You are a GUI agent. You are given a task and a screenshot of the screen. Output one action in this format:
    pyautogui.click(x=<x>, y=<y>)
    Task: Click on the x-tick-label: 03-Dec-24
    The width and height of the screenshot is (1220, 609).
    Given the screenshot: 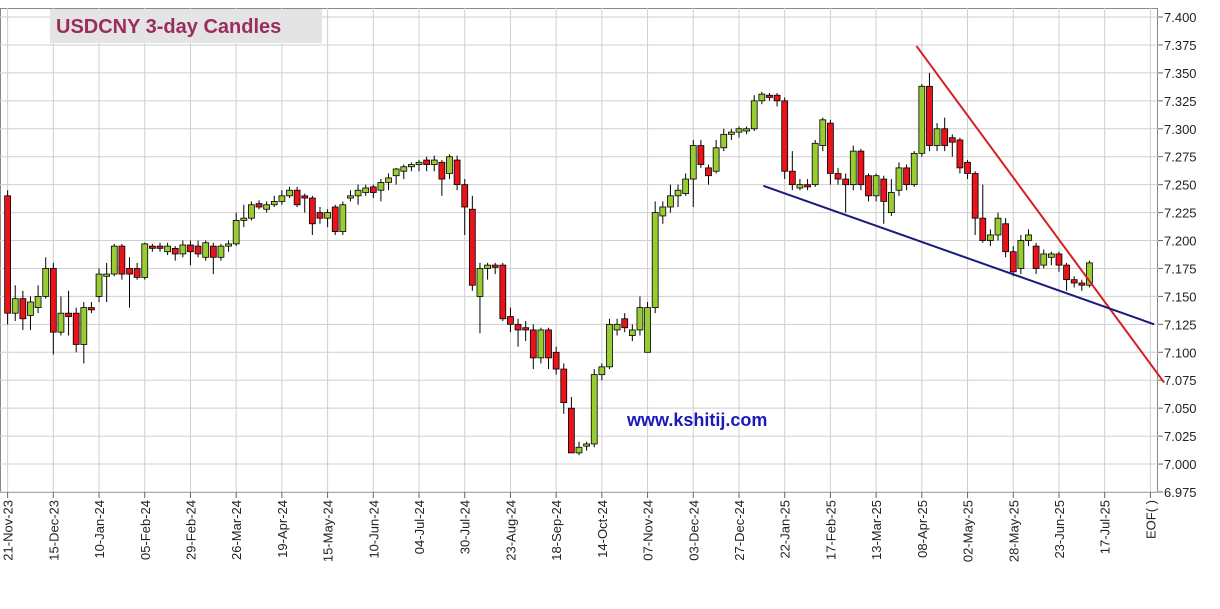 What is the action you would take?
    pyautogui.click(x=693, y=530)
    